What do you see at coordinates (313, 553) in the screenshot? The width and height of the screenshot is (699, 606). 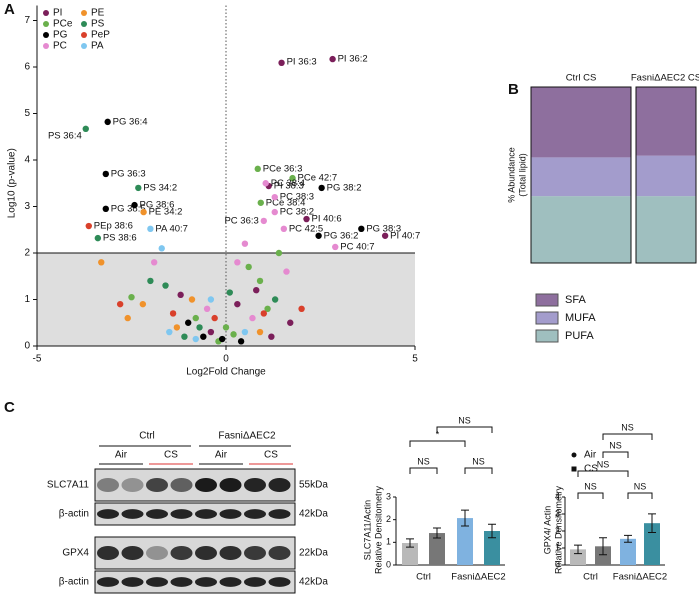 I see `blot-size-label: 22kDa` at bounding box center [313, 553].